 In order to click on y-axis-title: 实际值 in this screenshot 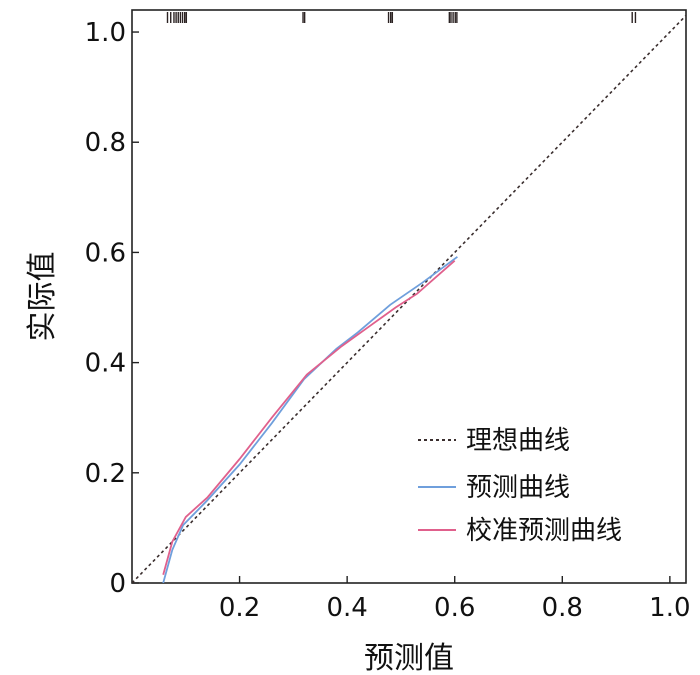, I will do `click(42, 297)`.